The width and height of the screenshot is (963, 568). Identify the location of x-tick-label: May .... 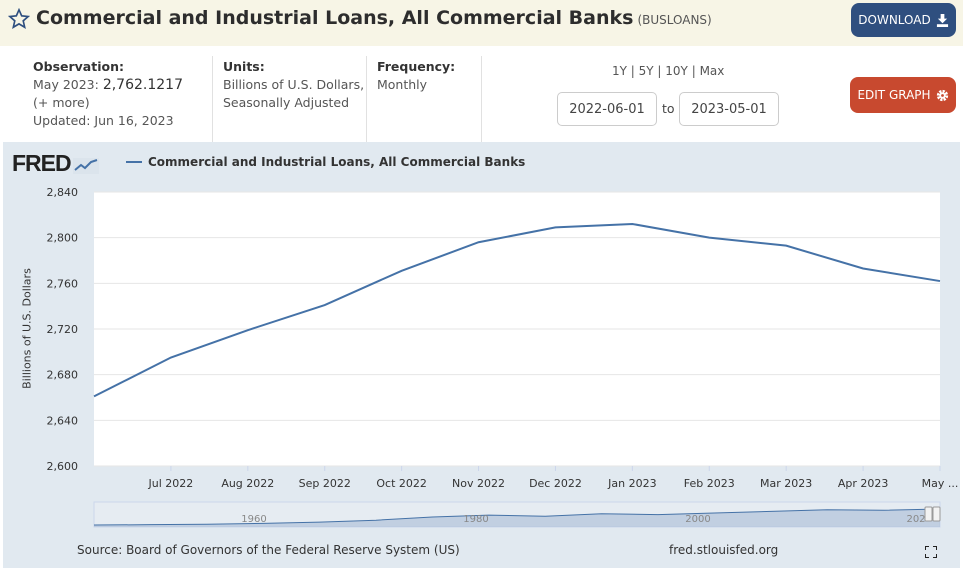
(940, 483).